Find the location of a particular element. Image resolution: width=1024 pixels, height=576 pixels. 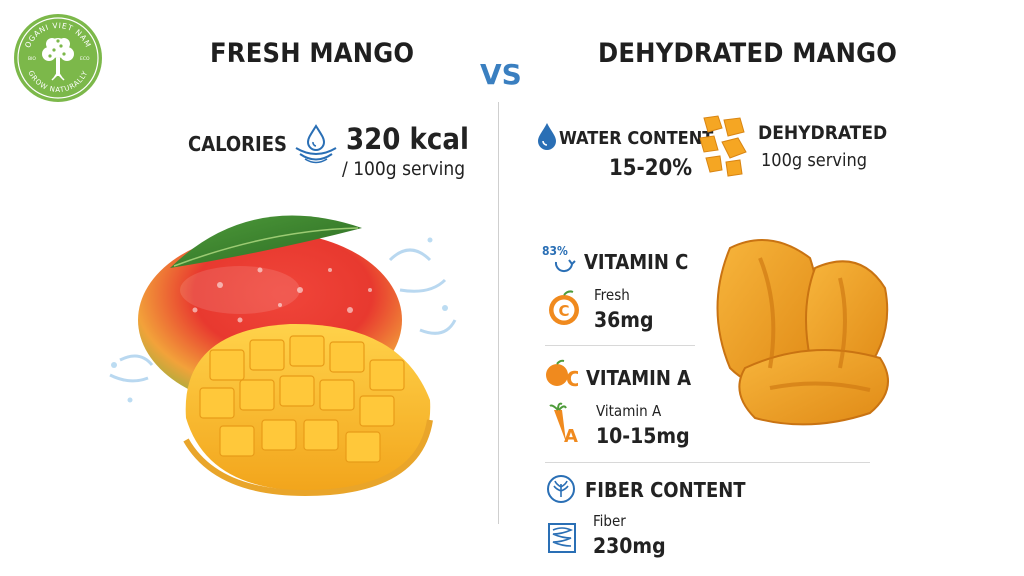

calories-label: CALORIES is located at coordinates (237, 144).